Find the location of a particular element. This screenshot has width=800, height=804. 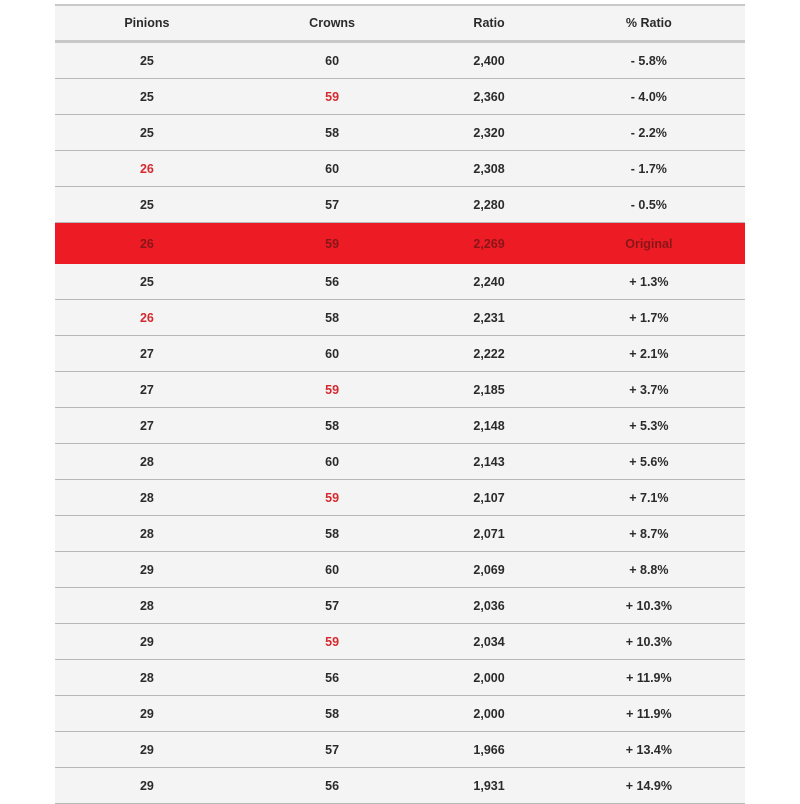

cell-ratio: 2,222 is located at coordinates (489, 353).